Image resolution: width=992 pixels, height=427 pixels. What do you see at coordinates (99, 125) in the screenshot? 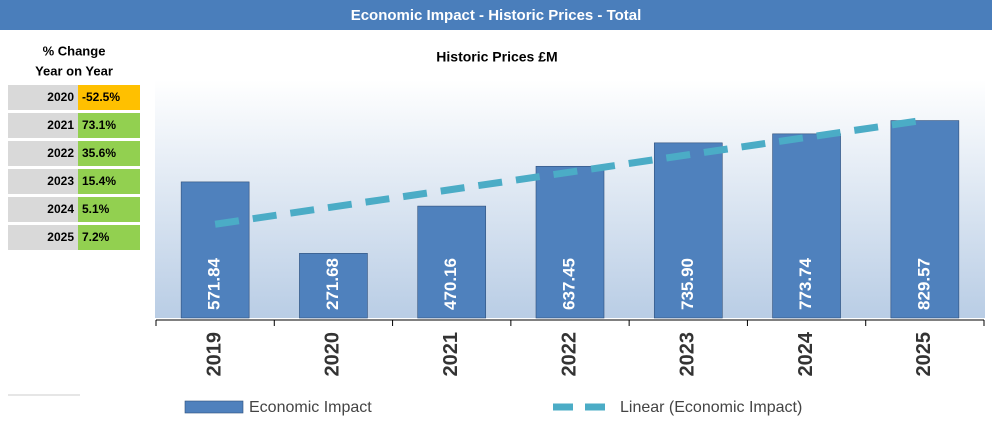
I see `change-label: 73.1%` at bounding box center [99, 125].